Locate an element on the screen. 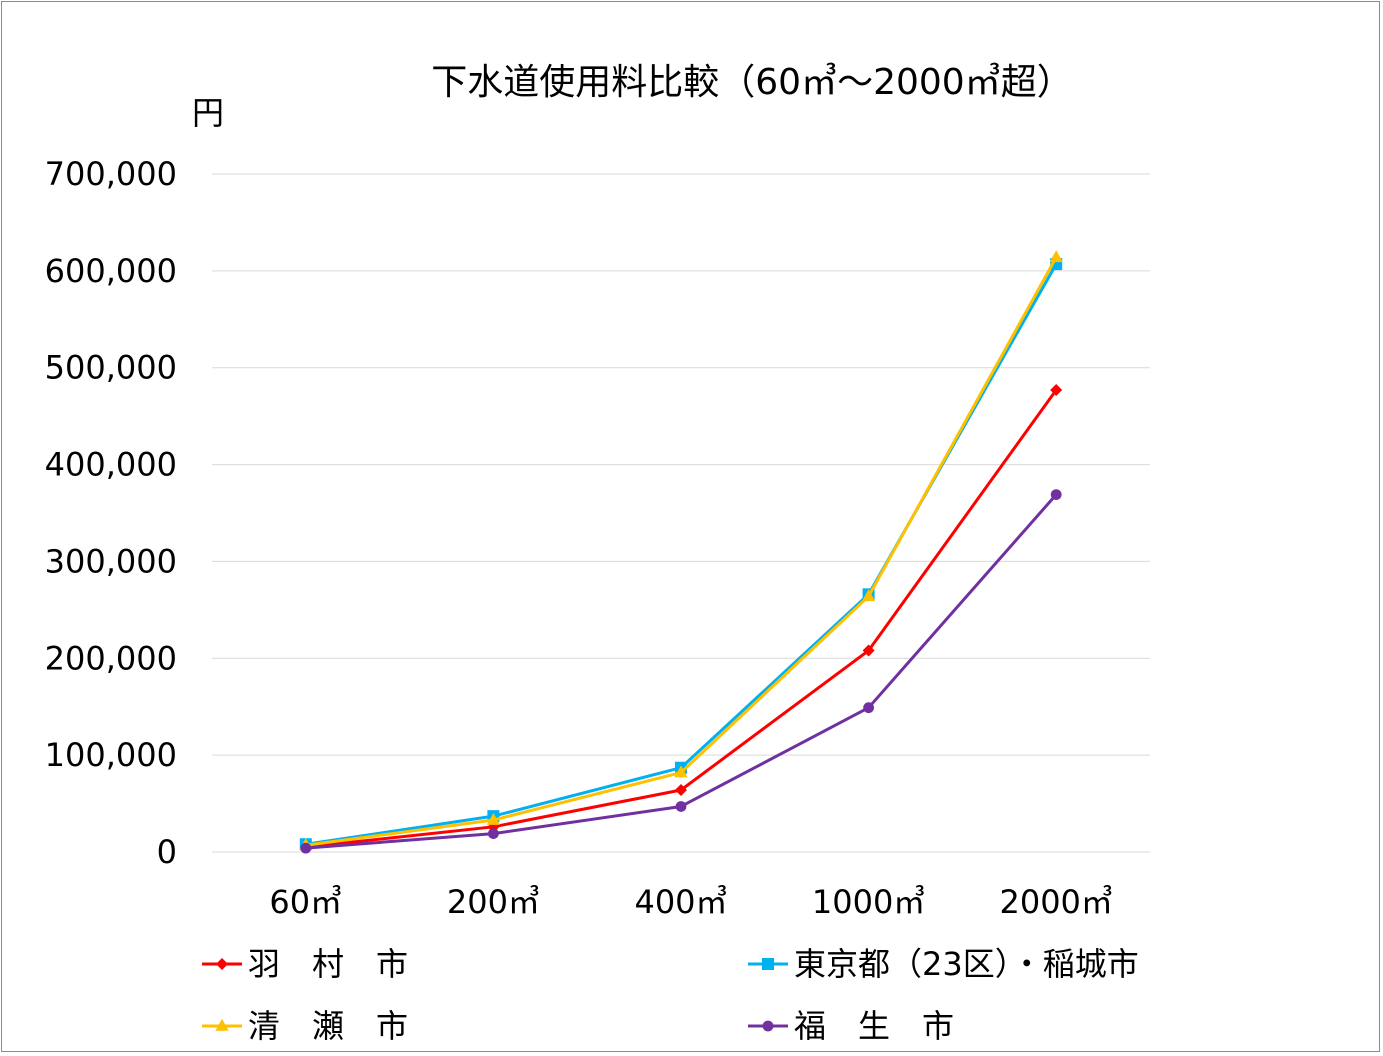  x-axis-ticks: 60㎥ 200㎥ 400㎥ 1000㎥ 2000㎥ is located at coordinates (690, 902).